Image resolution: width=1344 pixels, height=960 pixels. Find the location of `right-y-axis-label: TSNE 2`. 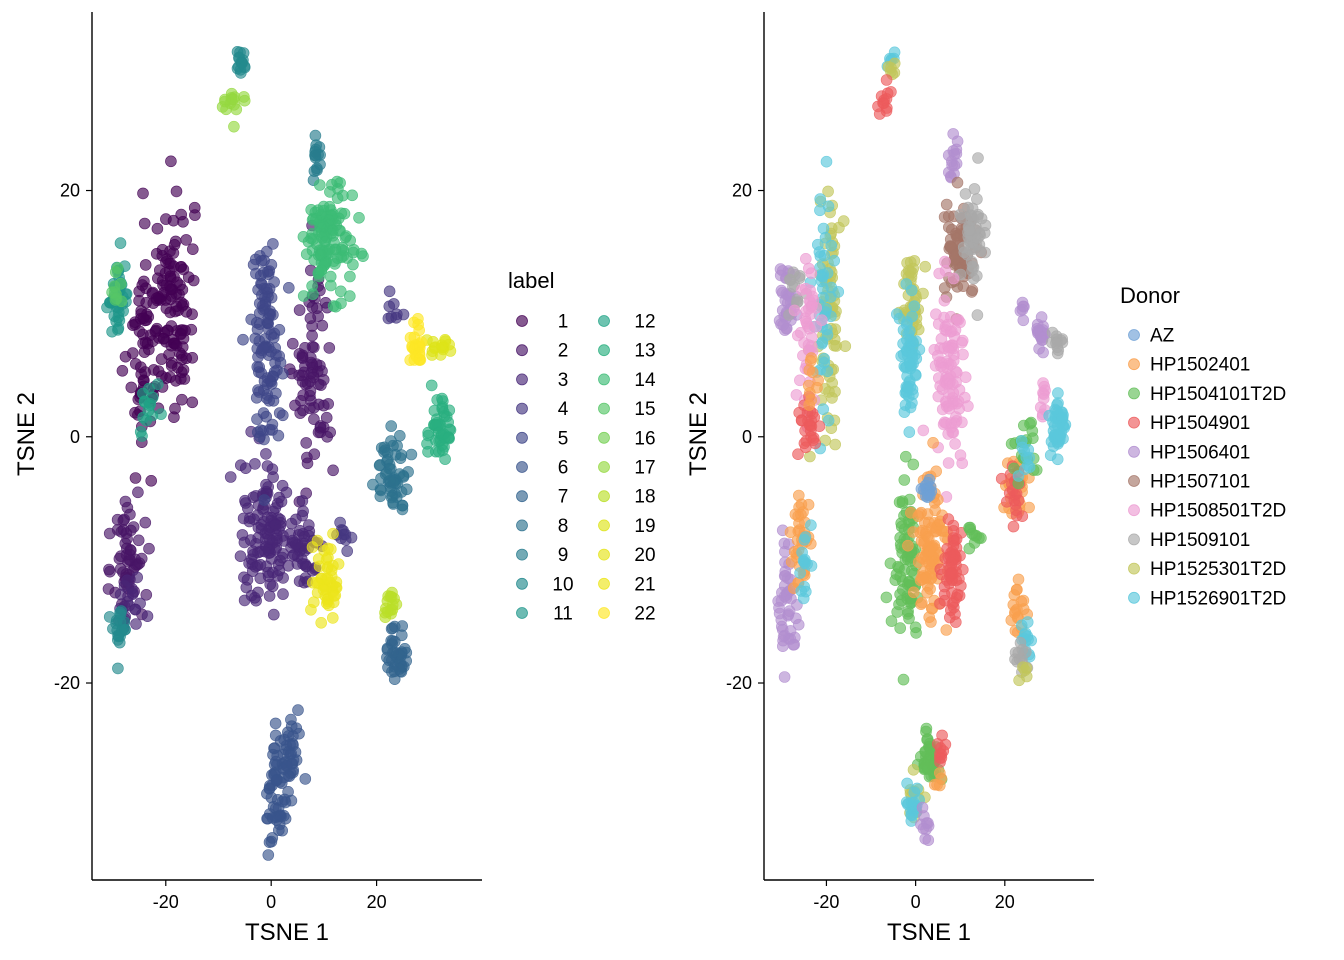

right-y-axis-label: TSNE 2 is located at coordinates (698, 434).